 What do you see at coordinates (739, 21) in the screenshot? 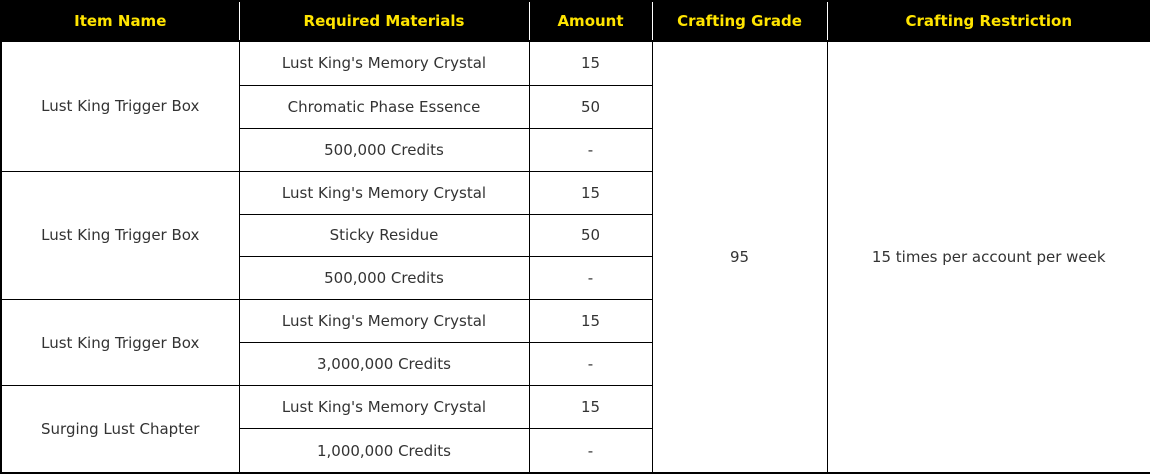
I see `header-crafting-grade: Crafting Grade` at bounding box center [739, 21].